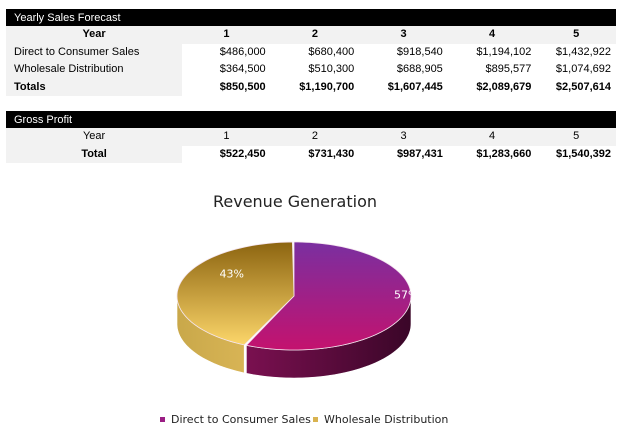 The height and width of the screenshot is (440, 625). What do you see at coordinates (94, 70) in the screenshot?
I see `row-label: Wholesale Distribution` at bounding box center [94, 70].